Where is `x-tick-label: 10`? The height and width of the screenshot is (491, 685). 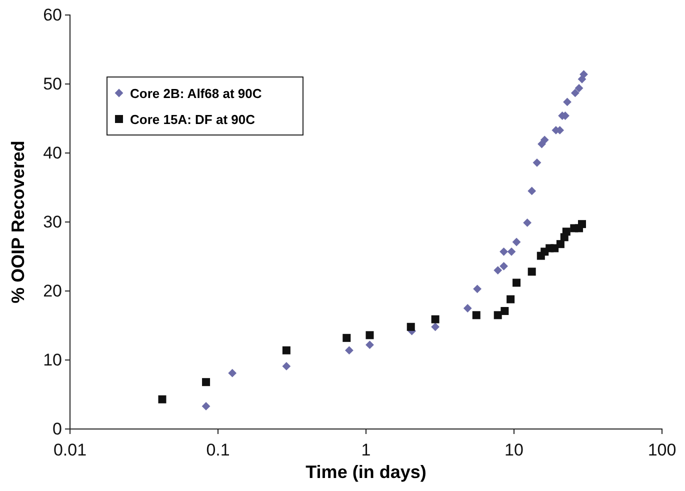
x-tick-label: 10 is located at coordinates (514, 450).